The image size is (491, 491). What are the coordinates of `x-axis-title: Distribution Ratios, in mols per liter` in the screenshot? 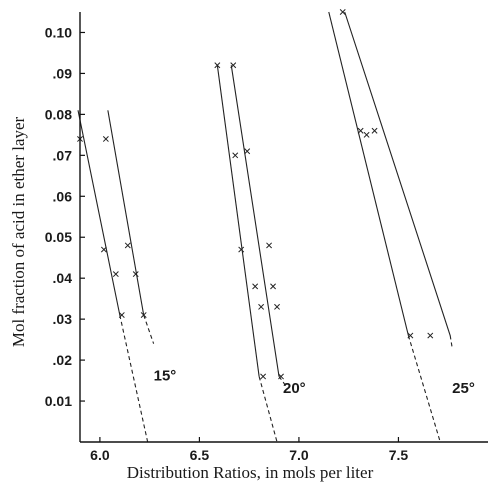 It's located at (250, 472).